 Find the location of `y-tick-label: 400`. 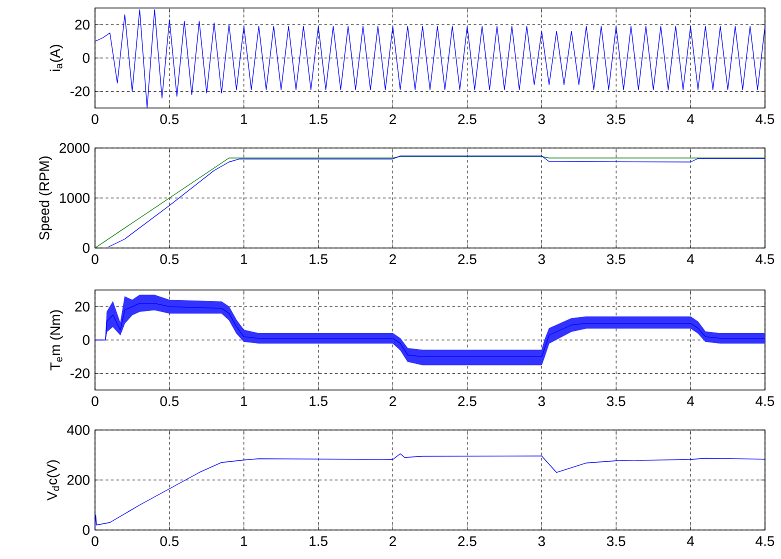

y-tick-label: 400 is located at coordinates (78, 430).